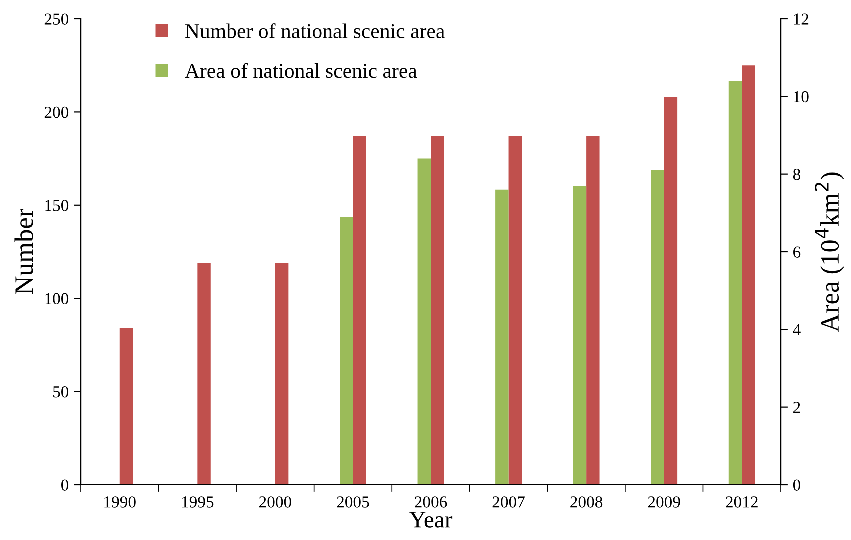 The width and height of the screenshot is (851, 540). I want to click on y-tick-label: 50, so click(61, 392).